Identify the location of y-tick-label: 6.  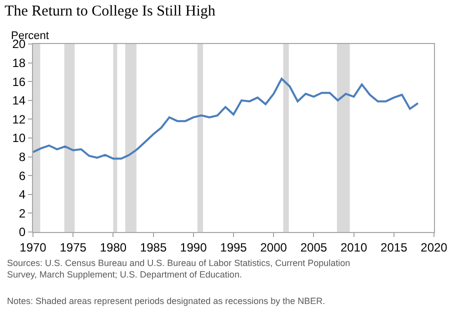
(22, 175).